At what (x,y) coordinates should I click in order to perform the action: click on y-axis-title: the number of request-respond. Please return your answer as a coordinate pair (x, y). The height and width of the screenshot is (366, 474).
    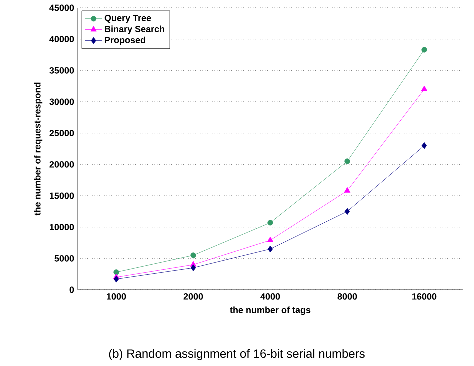
    Looking at the image, I should click on (38, 149).